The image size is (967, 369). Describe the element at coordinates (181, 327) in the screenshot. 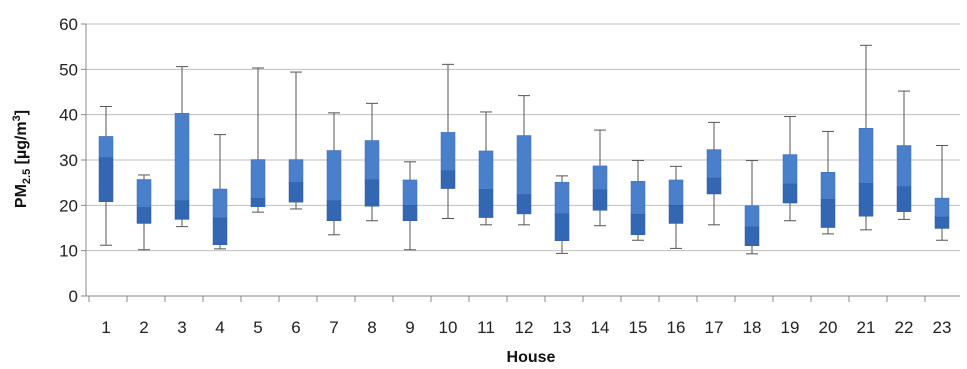

I see `x-tick-label: 3` at that location.